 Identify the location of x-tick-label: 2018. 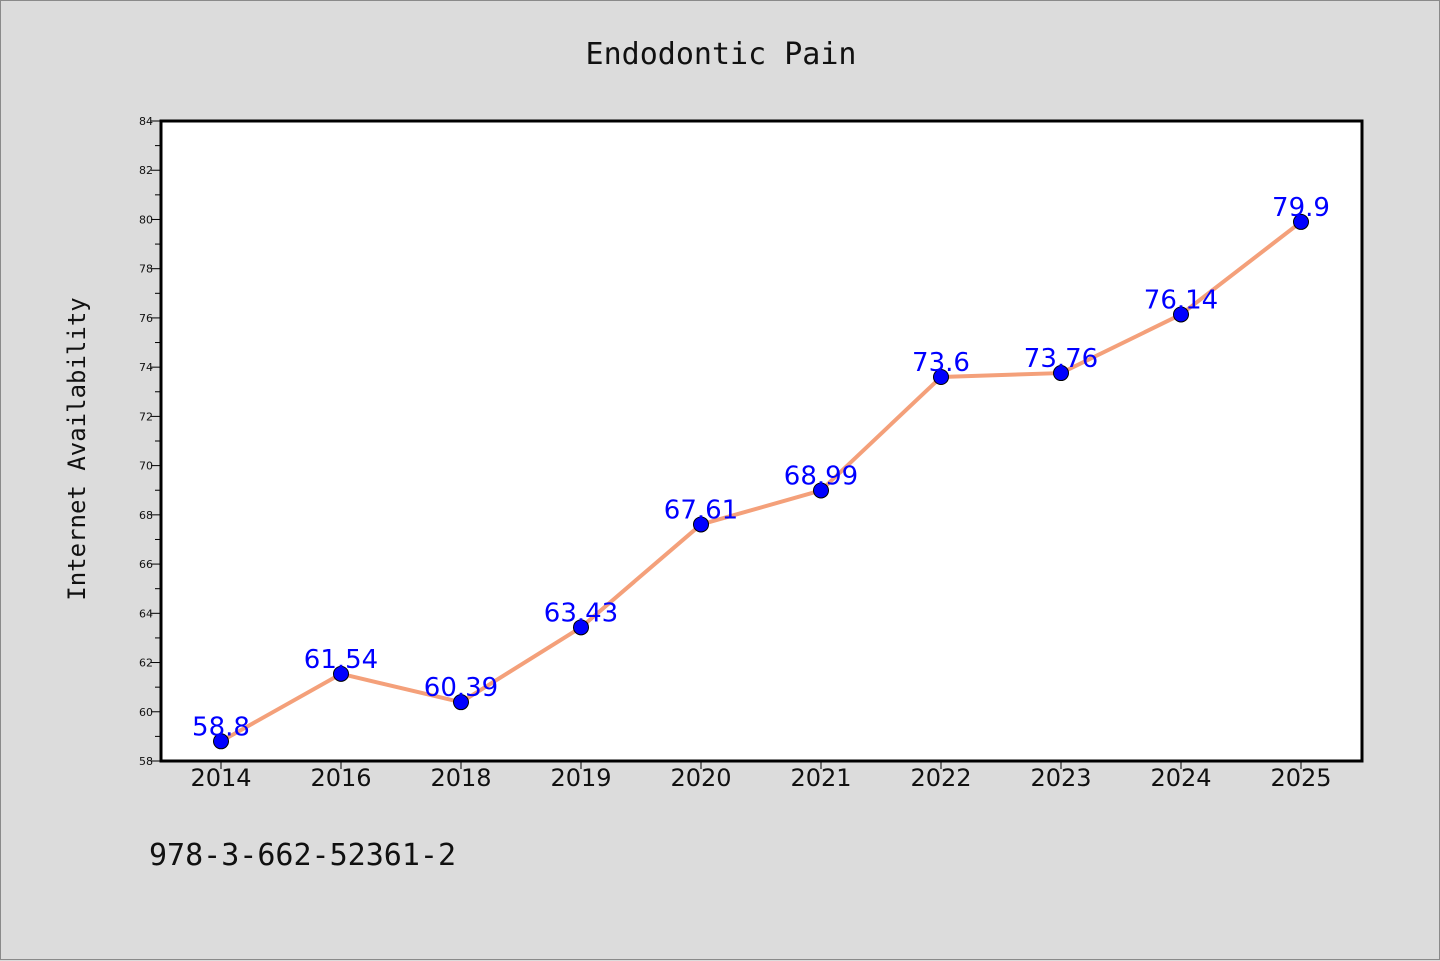
(460, 778).